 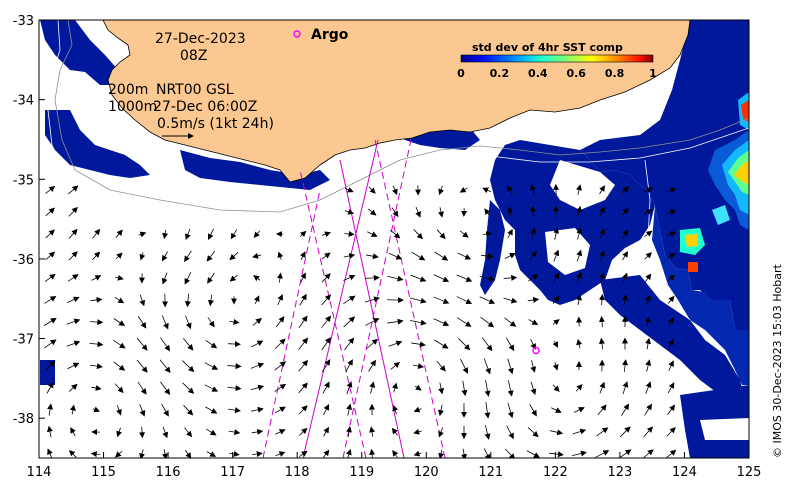 What do you see at coordinates (619, 472) in the screenshot?
I see `x-tick-label: 123` at bounding box center [619, 472].